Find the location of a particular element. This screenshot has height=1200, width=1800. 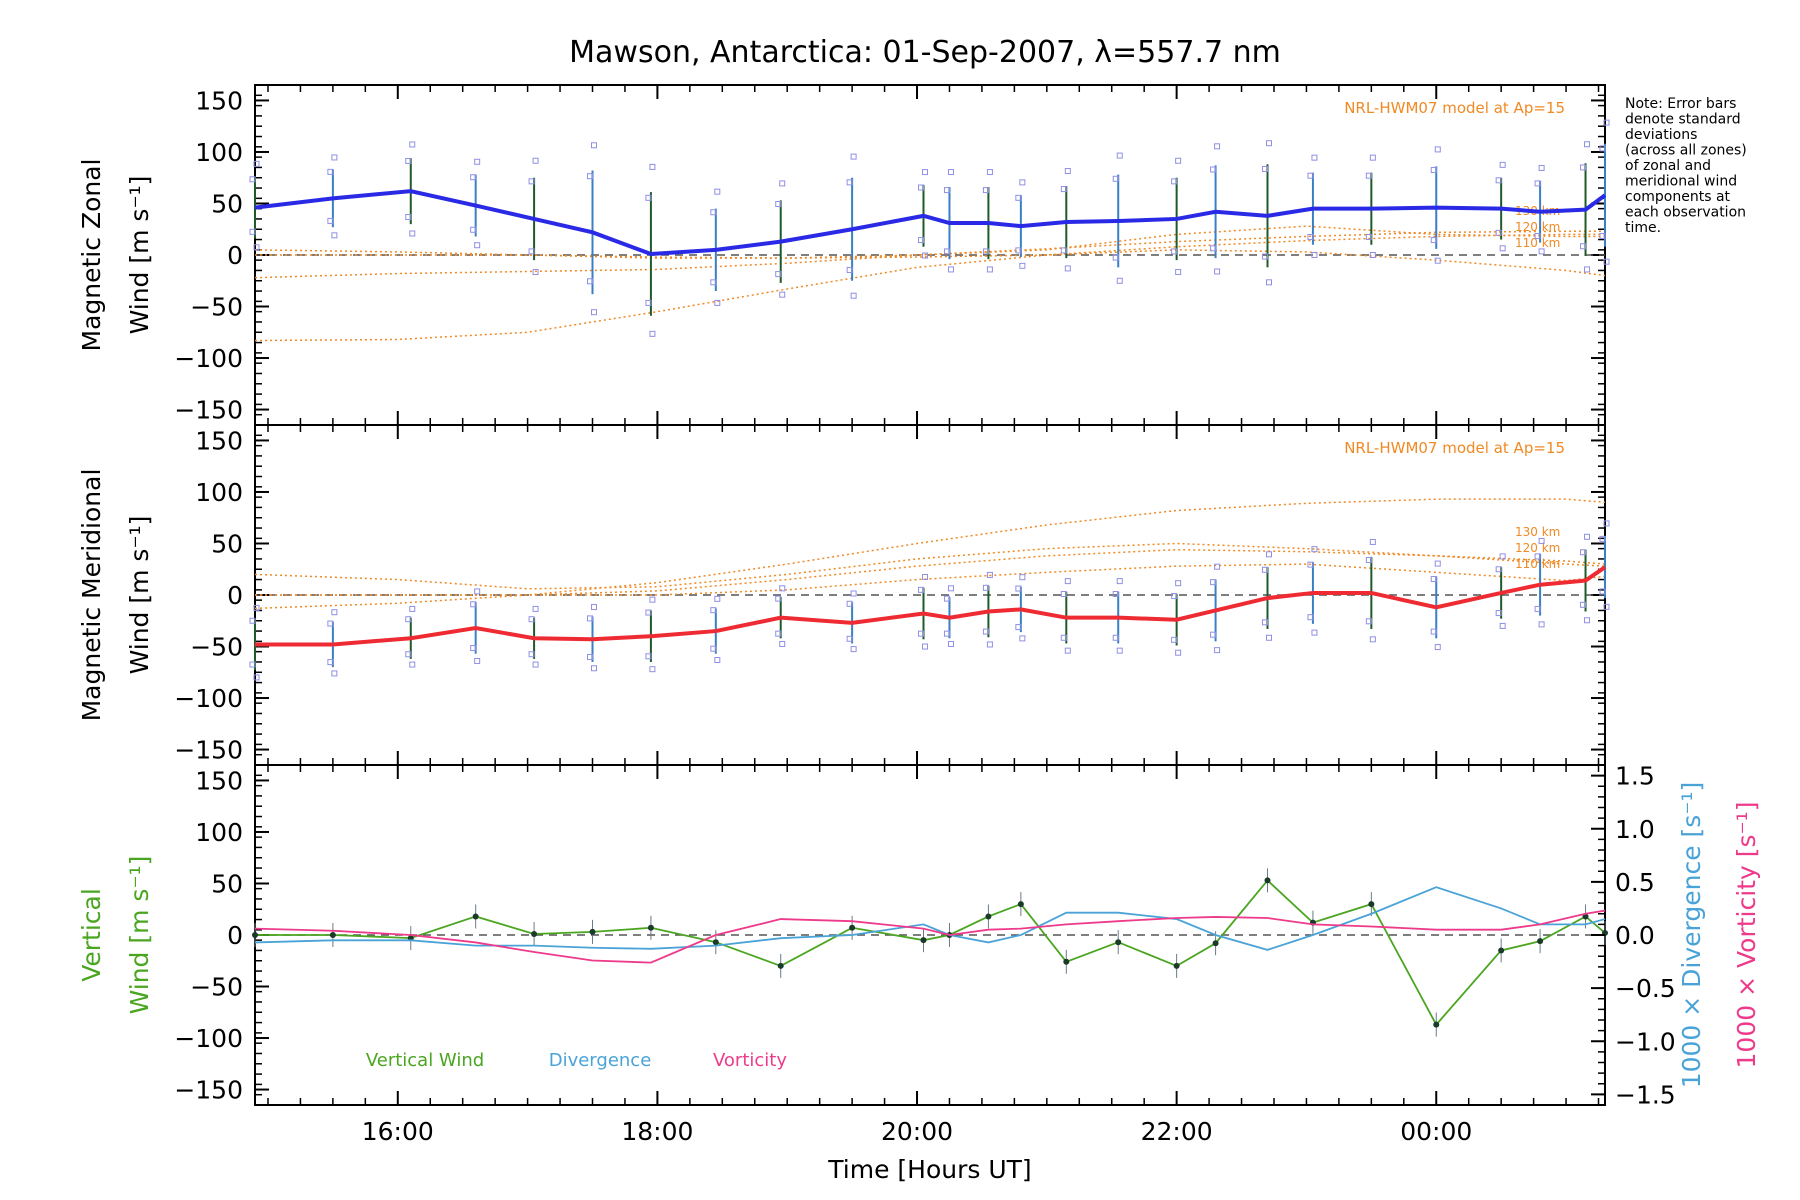

model-level-label: 120 km is located at coordinates (1537, 548).